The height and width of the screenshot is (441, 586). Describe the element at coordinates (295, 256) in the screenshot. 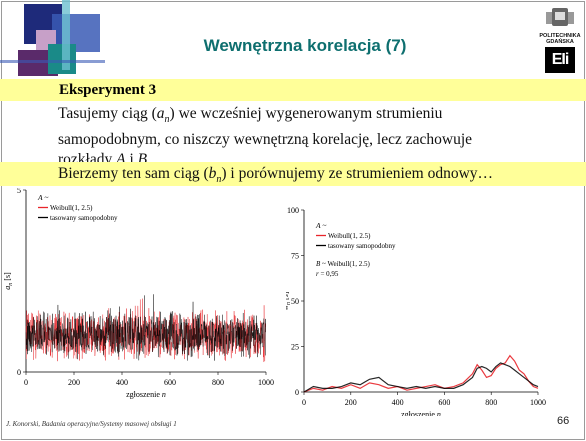

I see `y-tick-label: 75` at that location.